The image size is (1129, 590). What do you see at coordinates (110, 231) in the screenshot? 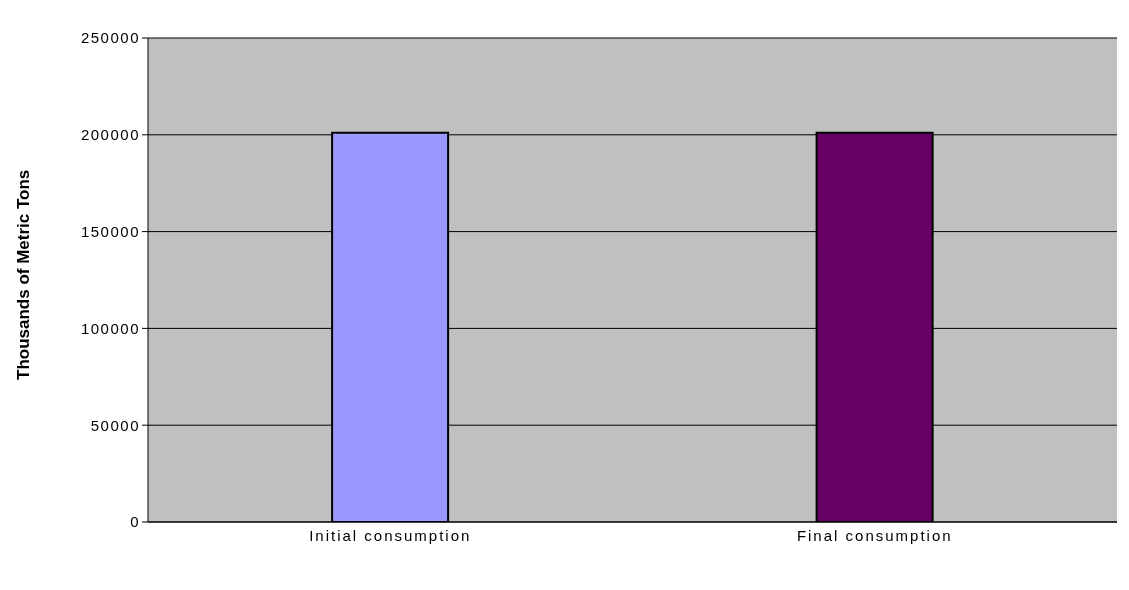
I see `y-tick-label: 150000` at bounding box center [110, 231].